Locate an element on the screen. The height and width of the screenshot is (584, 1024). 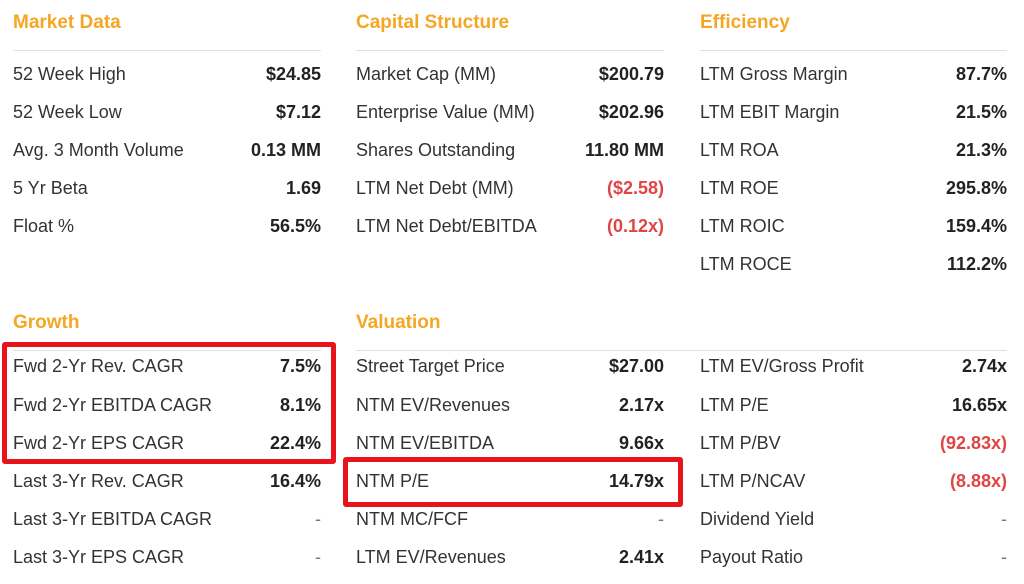
row-label: LTM P/E is located at coordinates (734, 405).